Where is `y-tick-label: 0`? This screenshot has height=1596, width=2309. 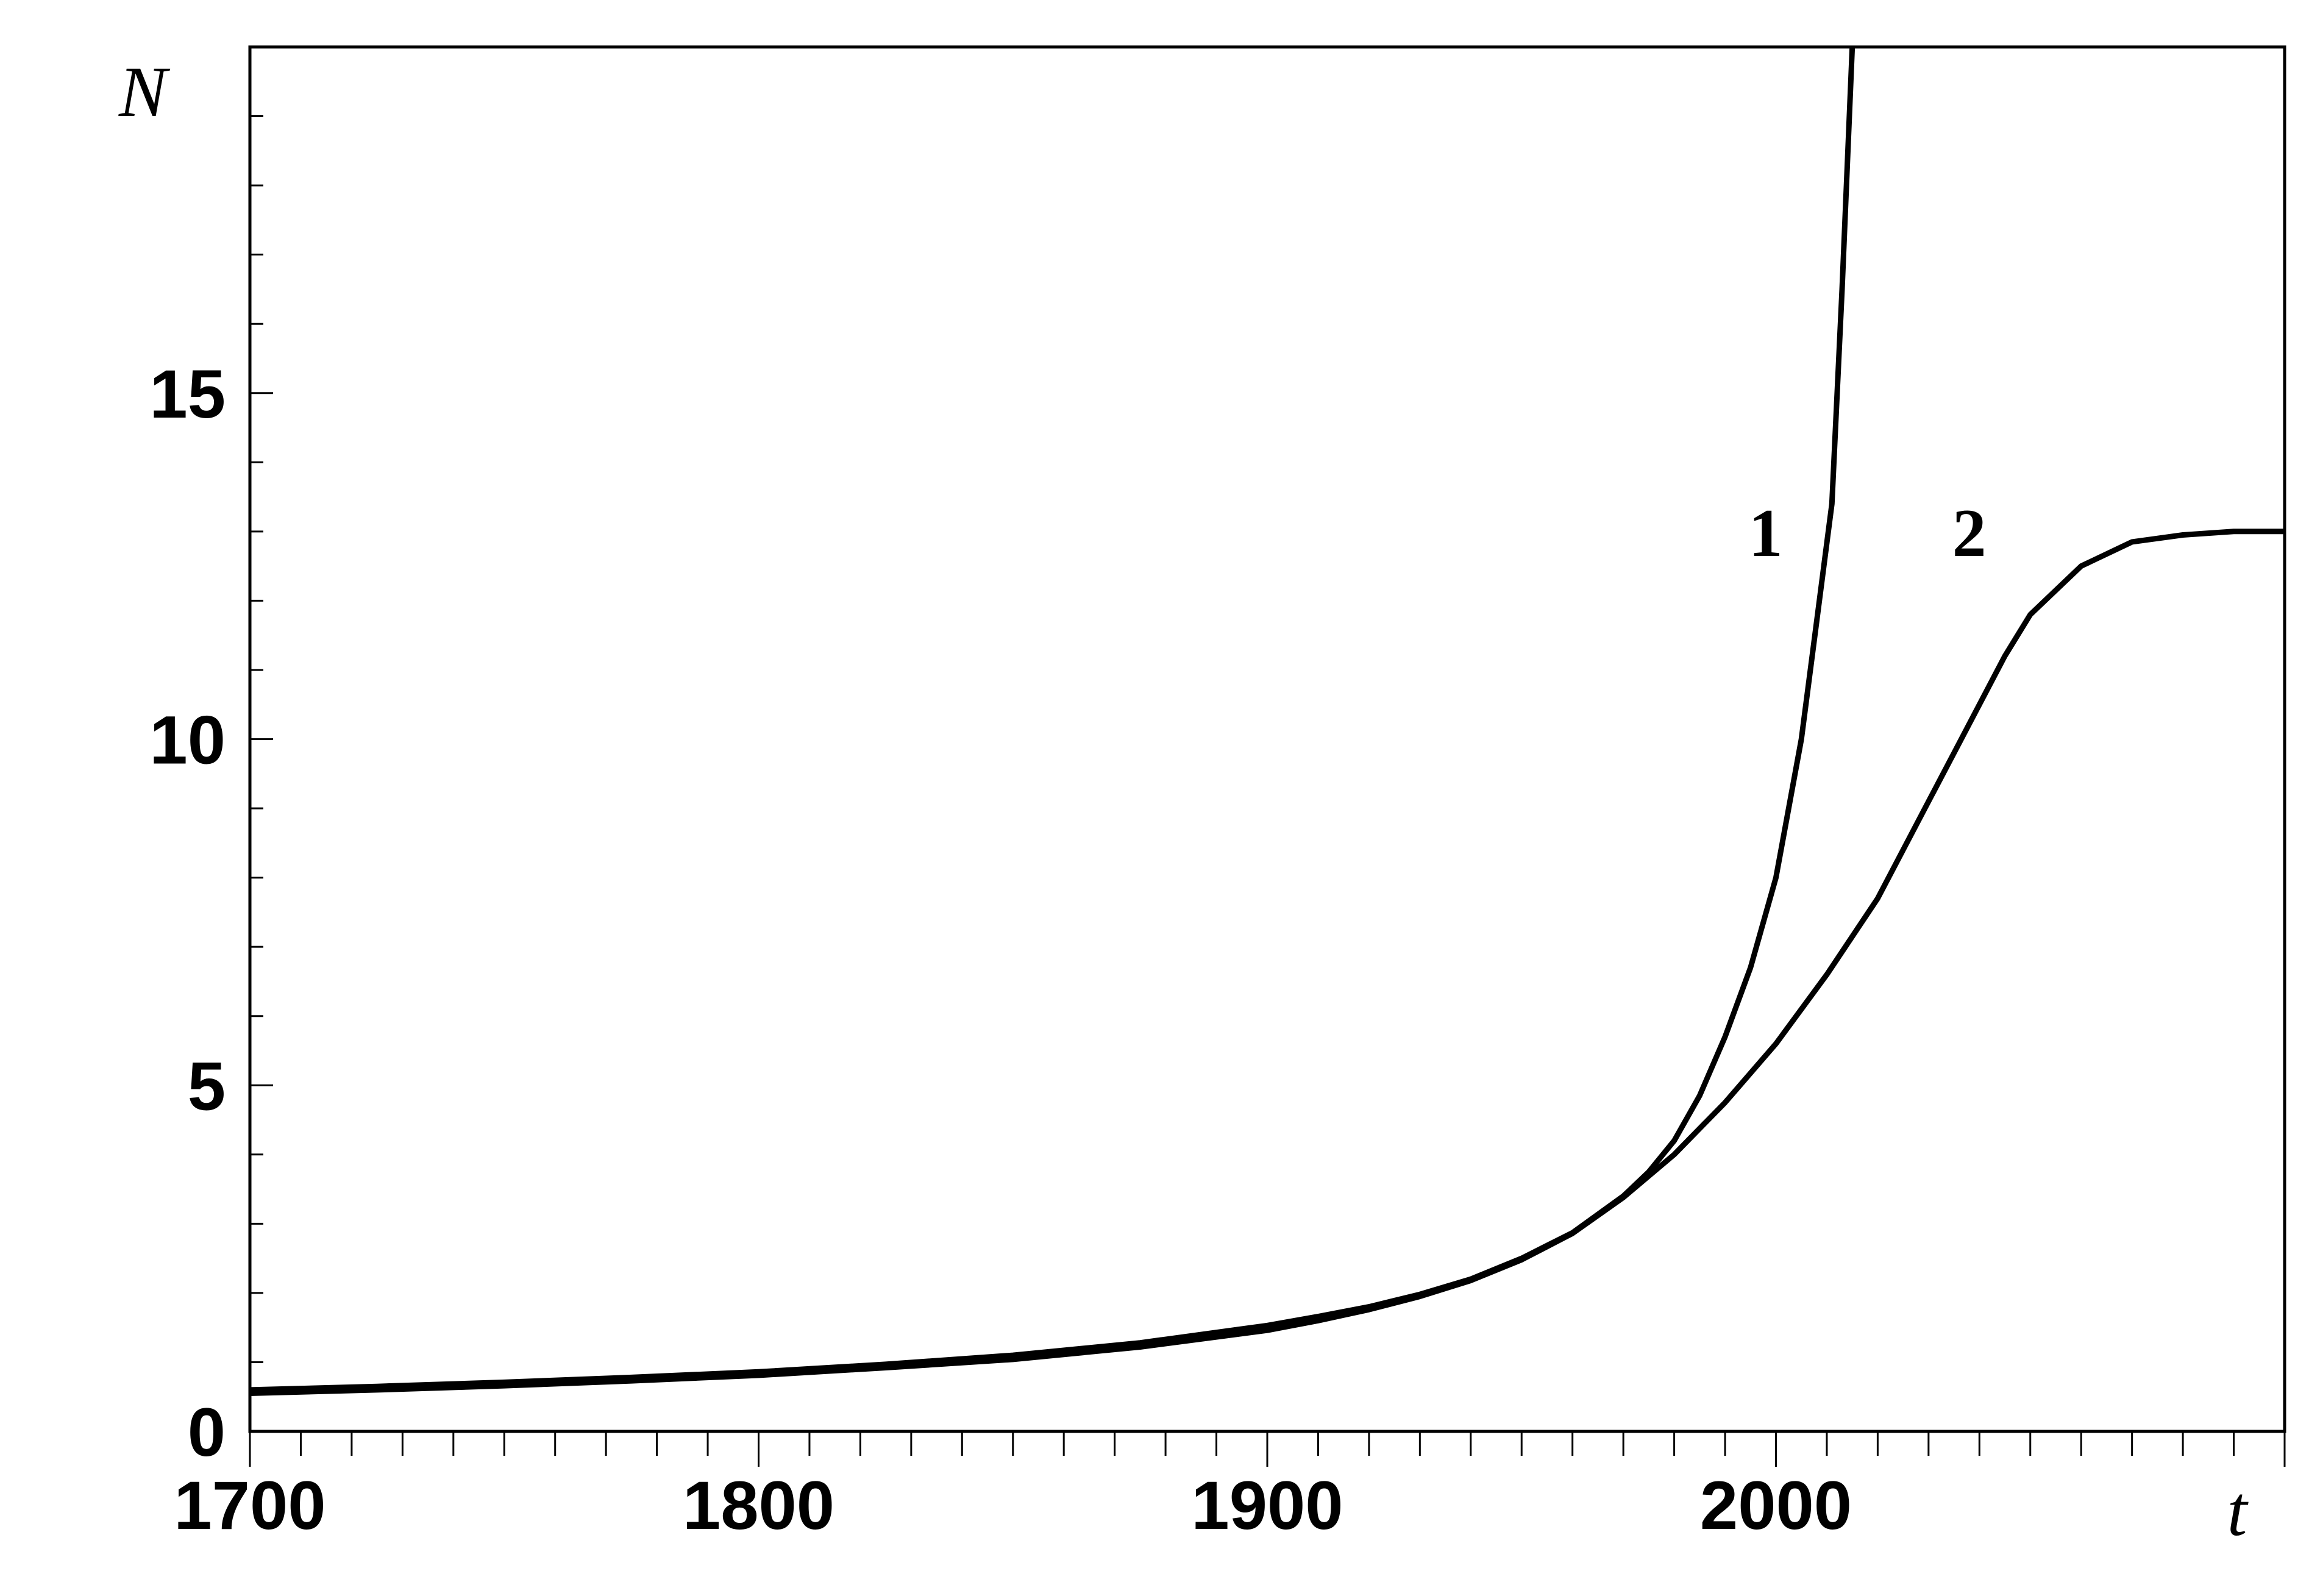 y-tick-label: 0 is located at coordinates (207, 1432).